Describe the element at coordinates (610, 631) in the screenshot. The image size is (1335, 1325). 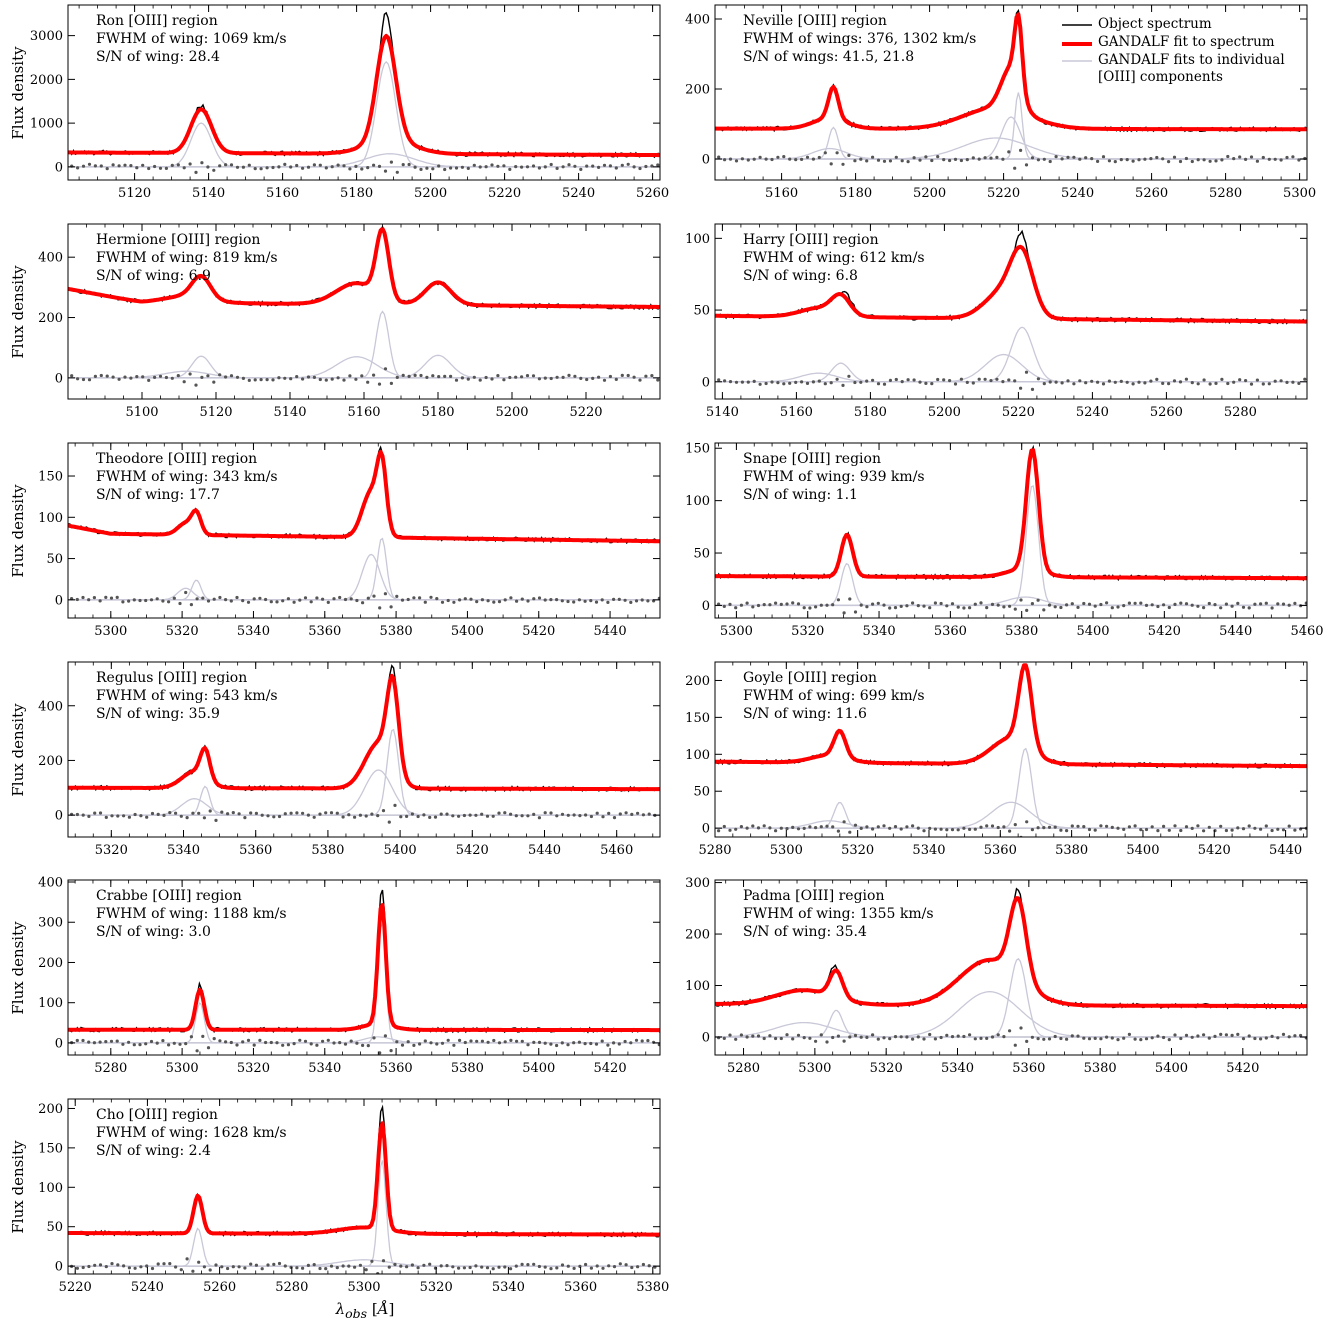
I see `x-tick-label: 5440` at that location.